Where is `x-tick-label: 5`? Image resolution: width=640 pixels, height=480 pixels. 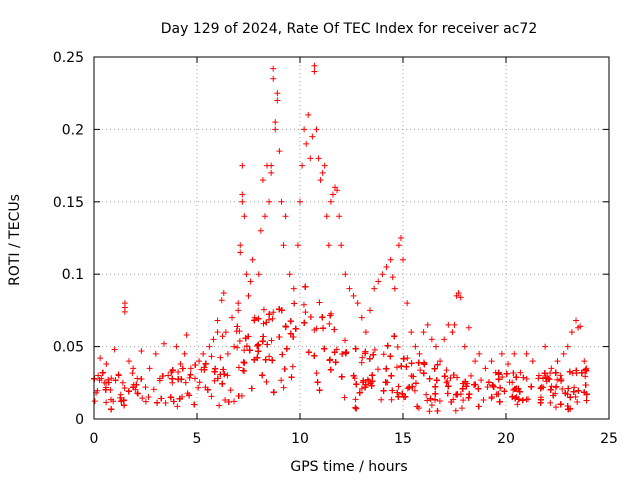
x-tick-label: 5 is located at coordinates (197, 439).